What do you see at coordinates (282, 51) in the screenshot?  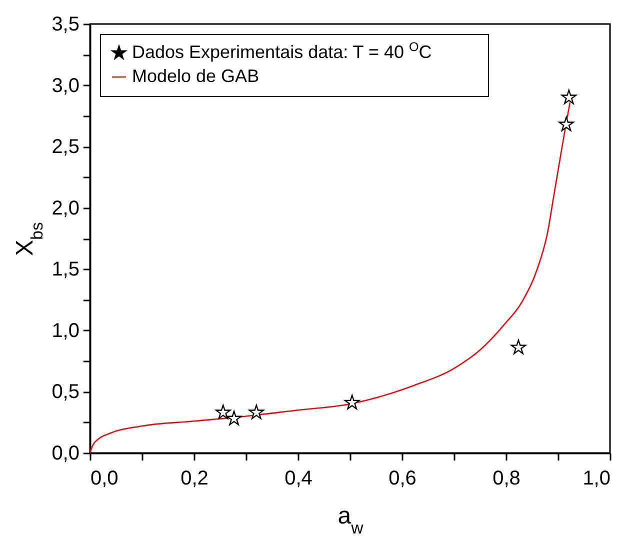 I see `legend-label: Dados Experimentais data: T = 40 $^{O}$C` at bounding box center [282, 51].